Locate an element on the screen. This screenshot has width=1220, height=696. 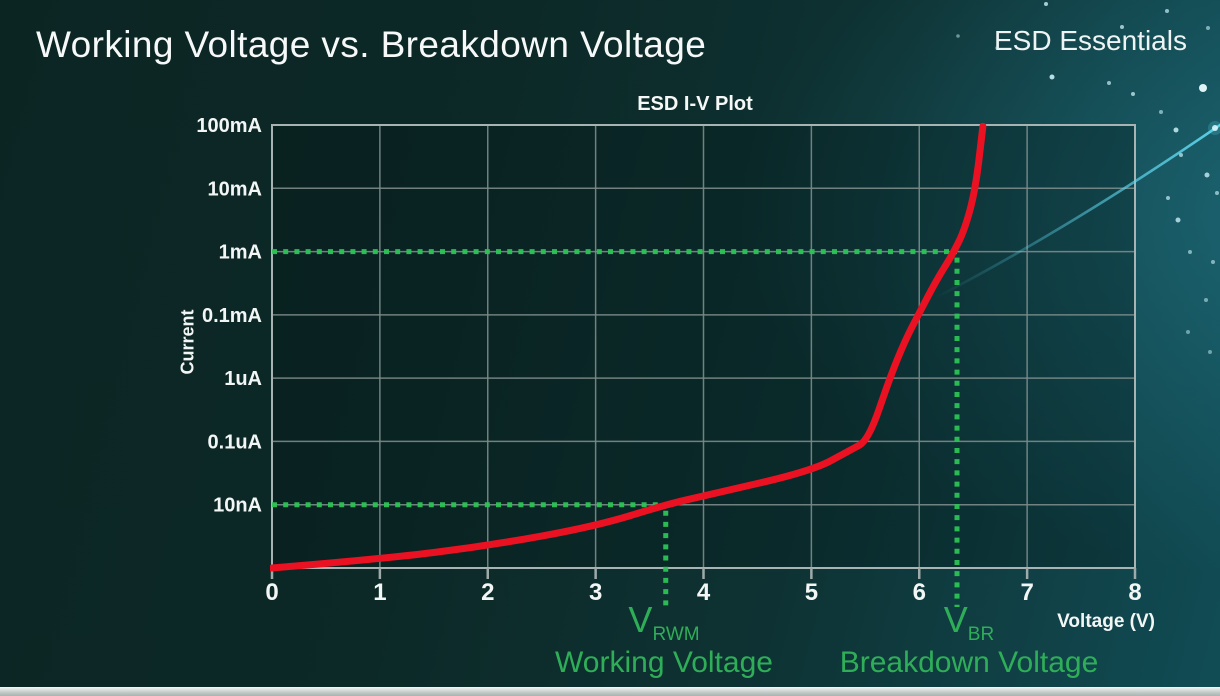
bottom-strip is located at coordinates (610, 691).